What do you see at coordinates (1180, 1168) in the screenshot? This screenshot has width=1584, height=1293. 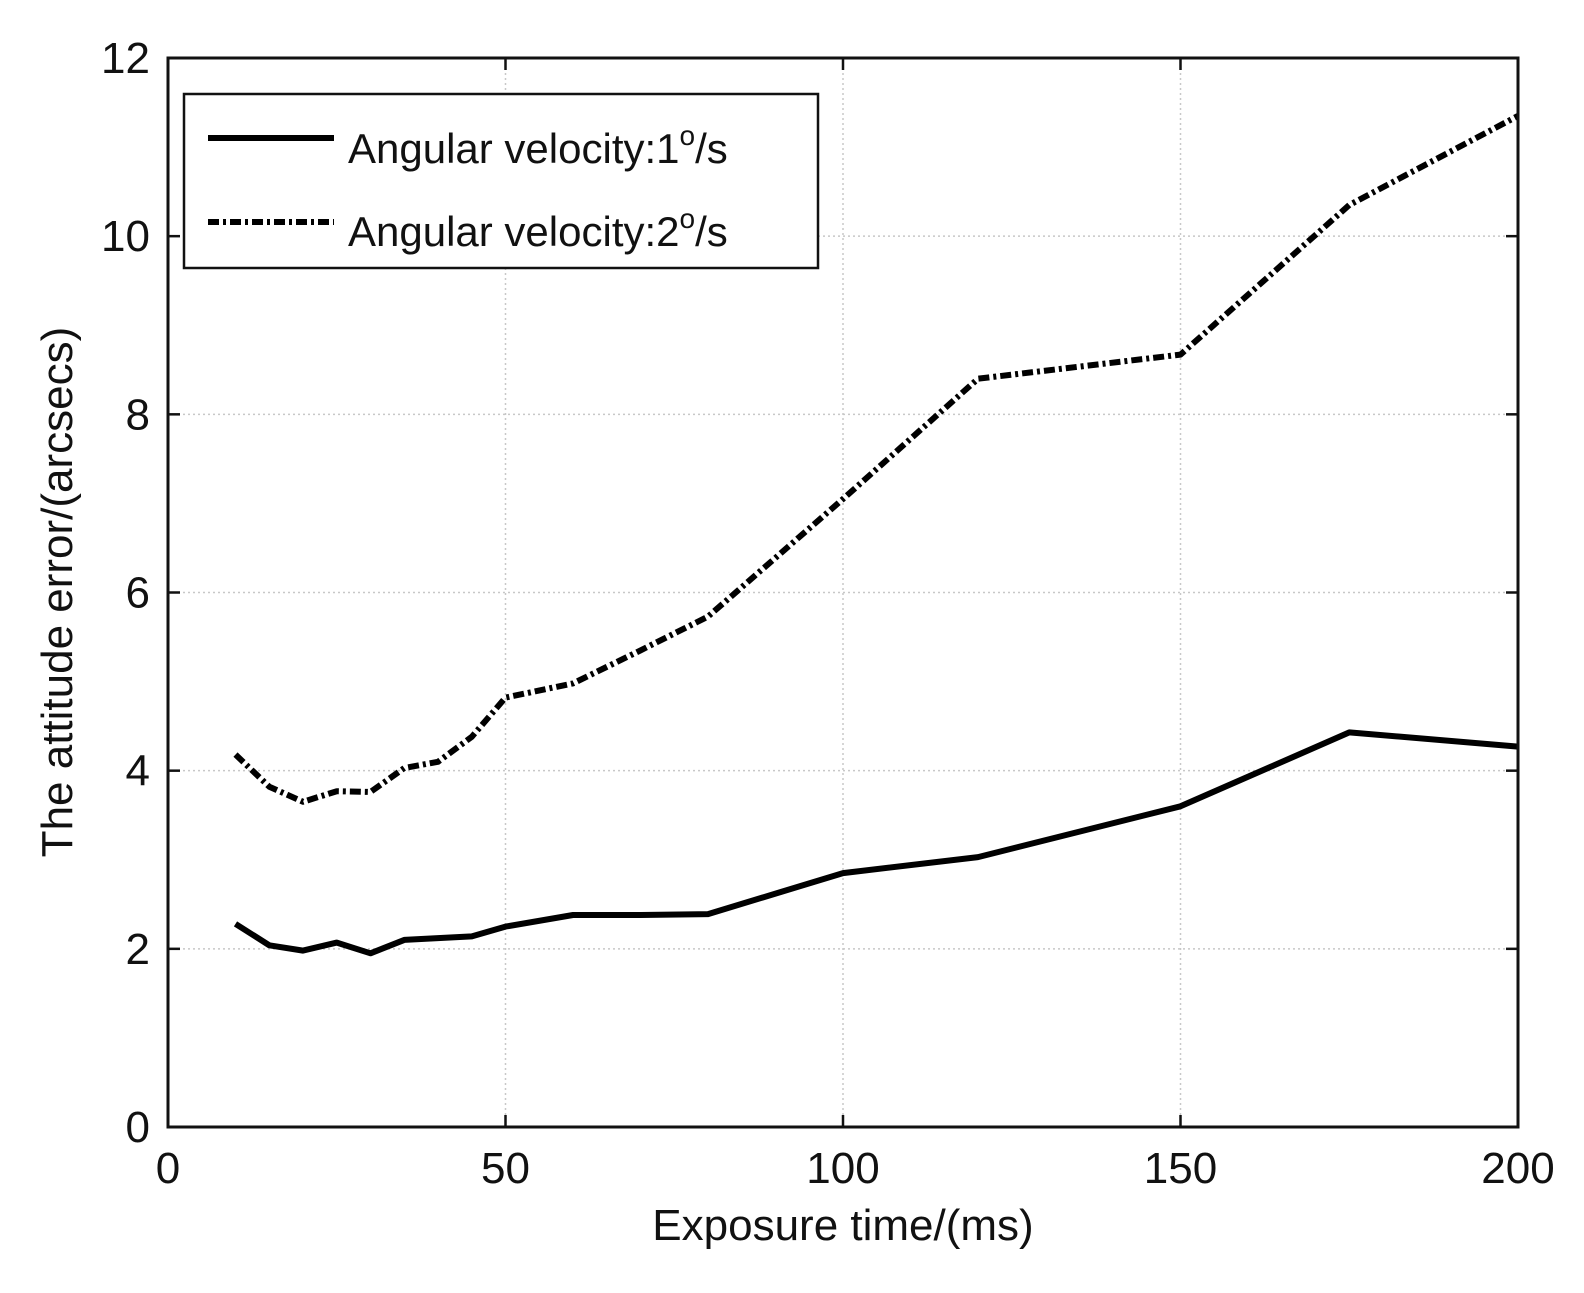 I see `x-tick-label: 150` at bounding box center [1180, 1168].